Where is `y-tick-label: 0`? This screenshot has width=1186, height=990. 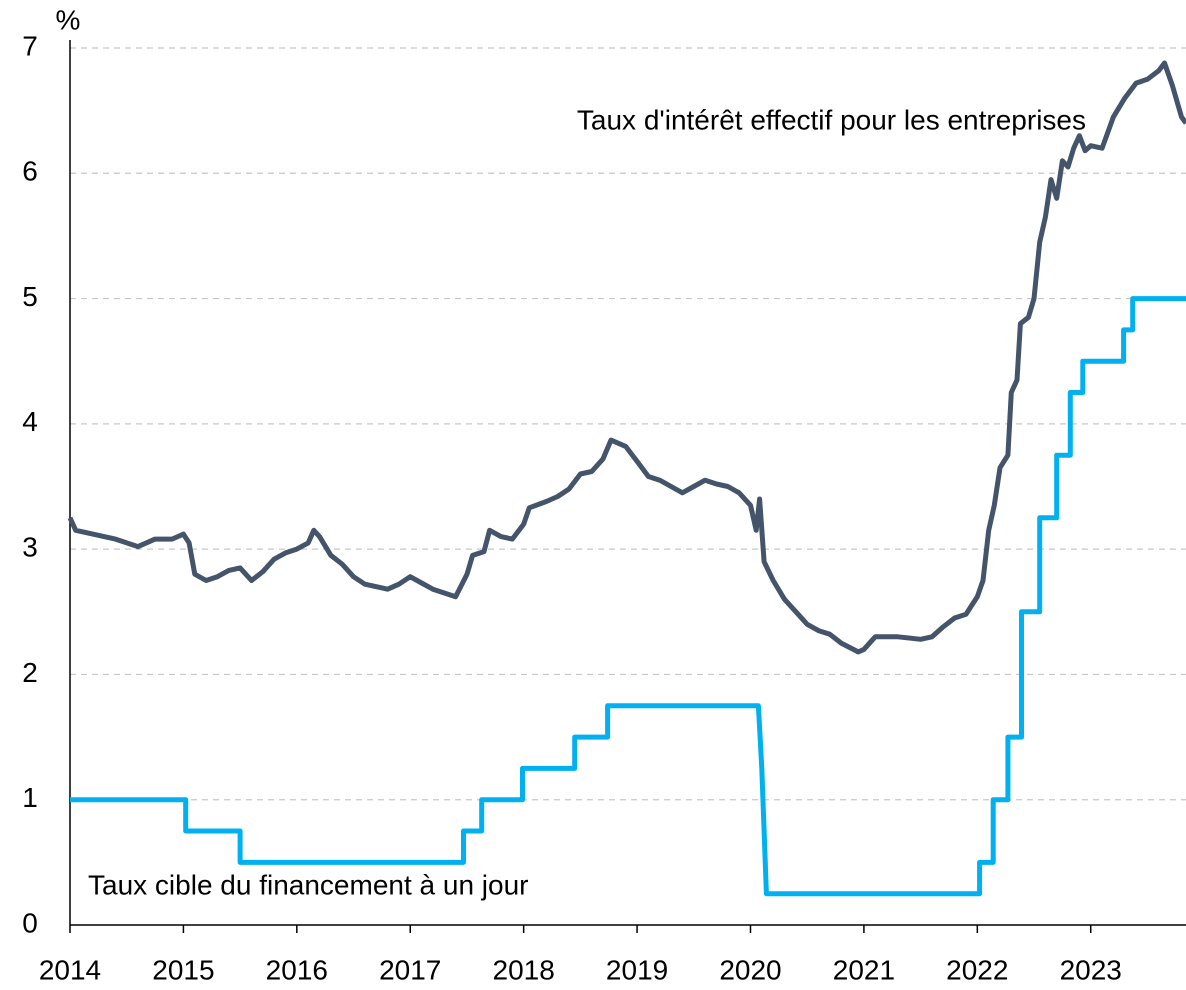 y-tick-label: 0 is located at coordinates (30, 922).